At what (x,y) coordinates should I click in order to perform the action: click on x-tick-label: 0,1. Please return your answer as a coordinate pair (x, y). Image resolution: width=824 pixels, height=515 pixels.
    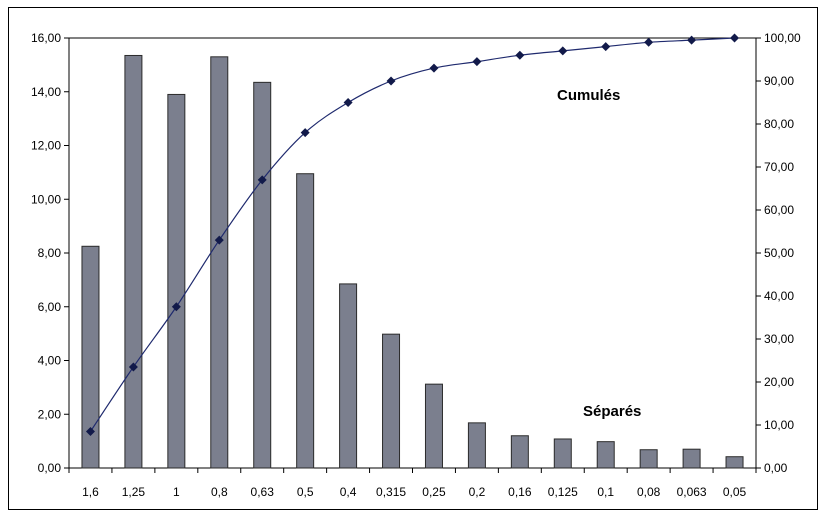
    Looking at the image, I should click on (605, 492).